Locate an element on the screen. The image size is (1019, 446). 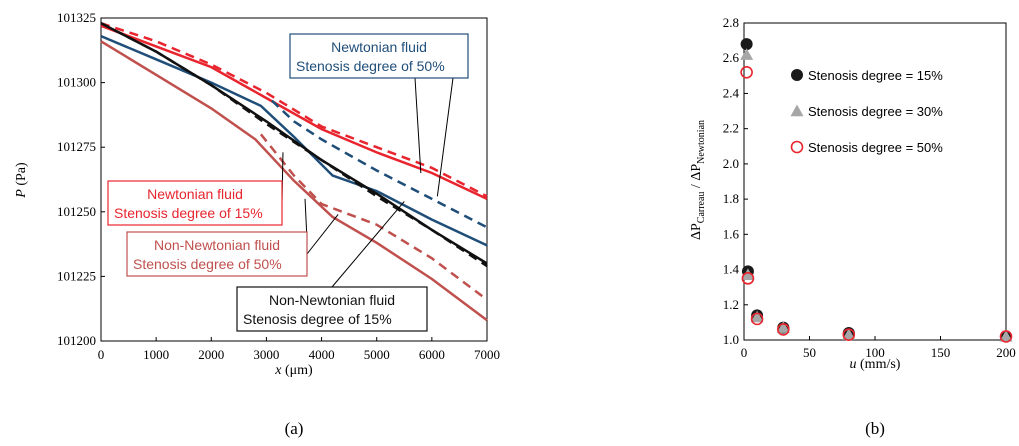
chart-b-x-ticks: 0 50 100 150 200 is located at coordinates (878, 348).